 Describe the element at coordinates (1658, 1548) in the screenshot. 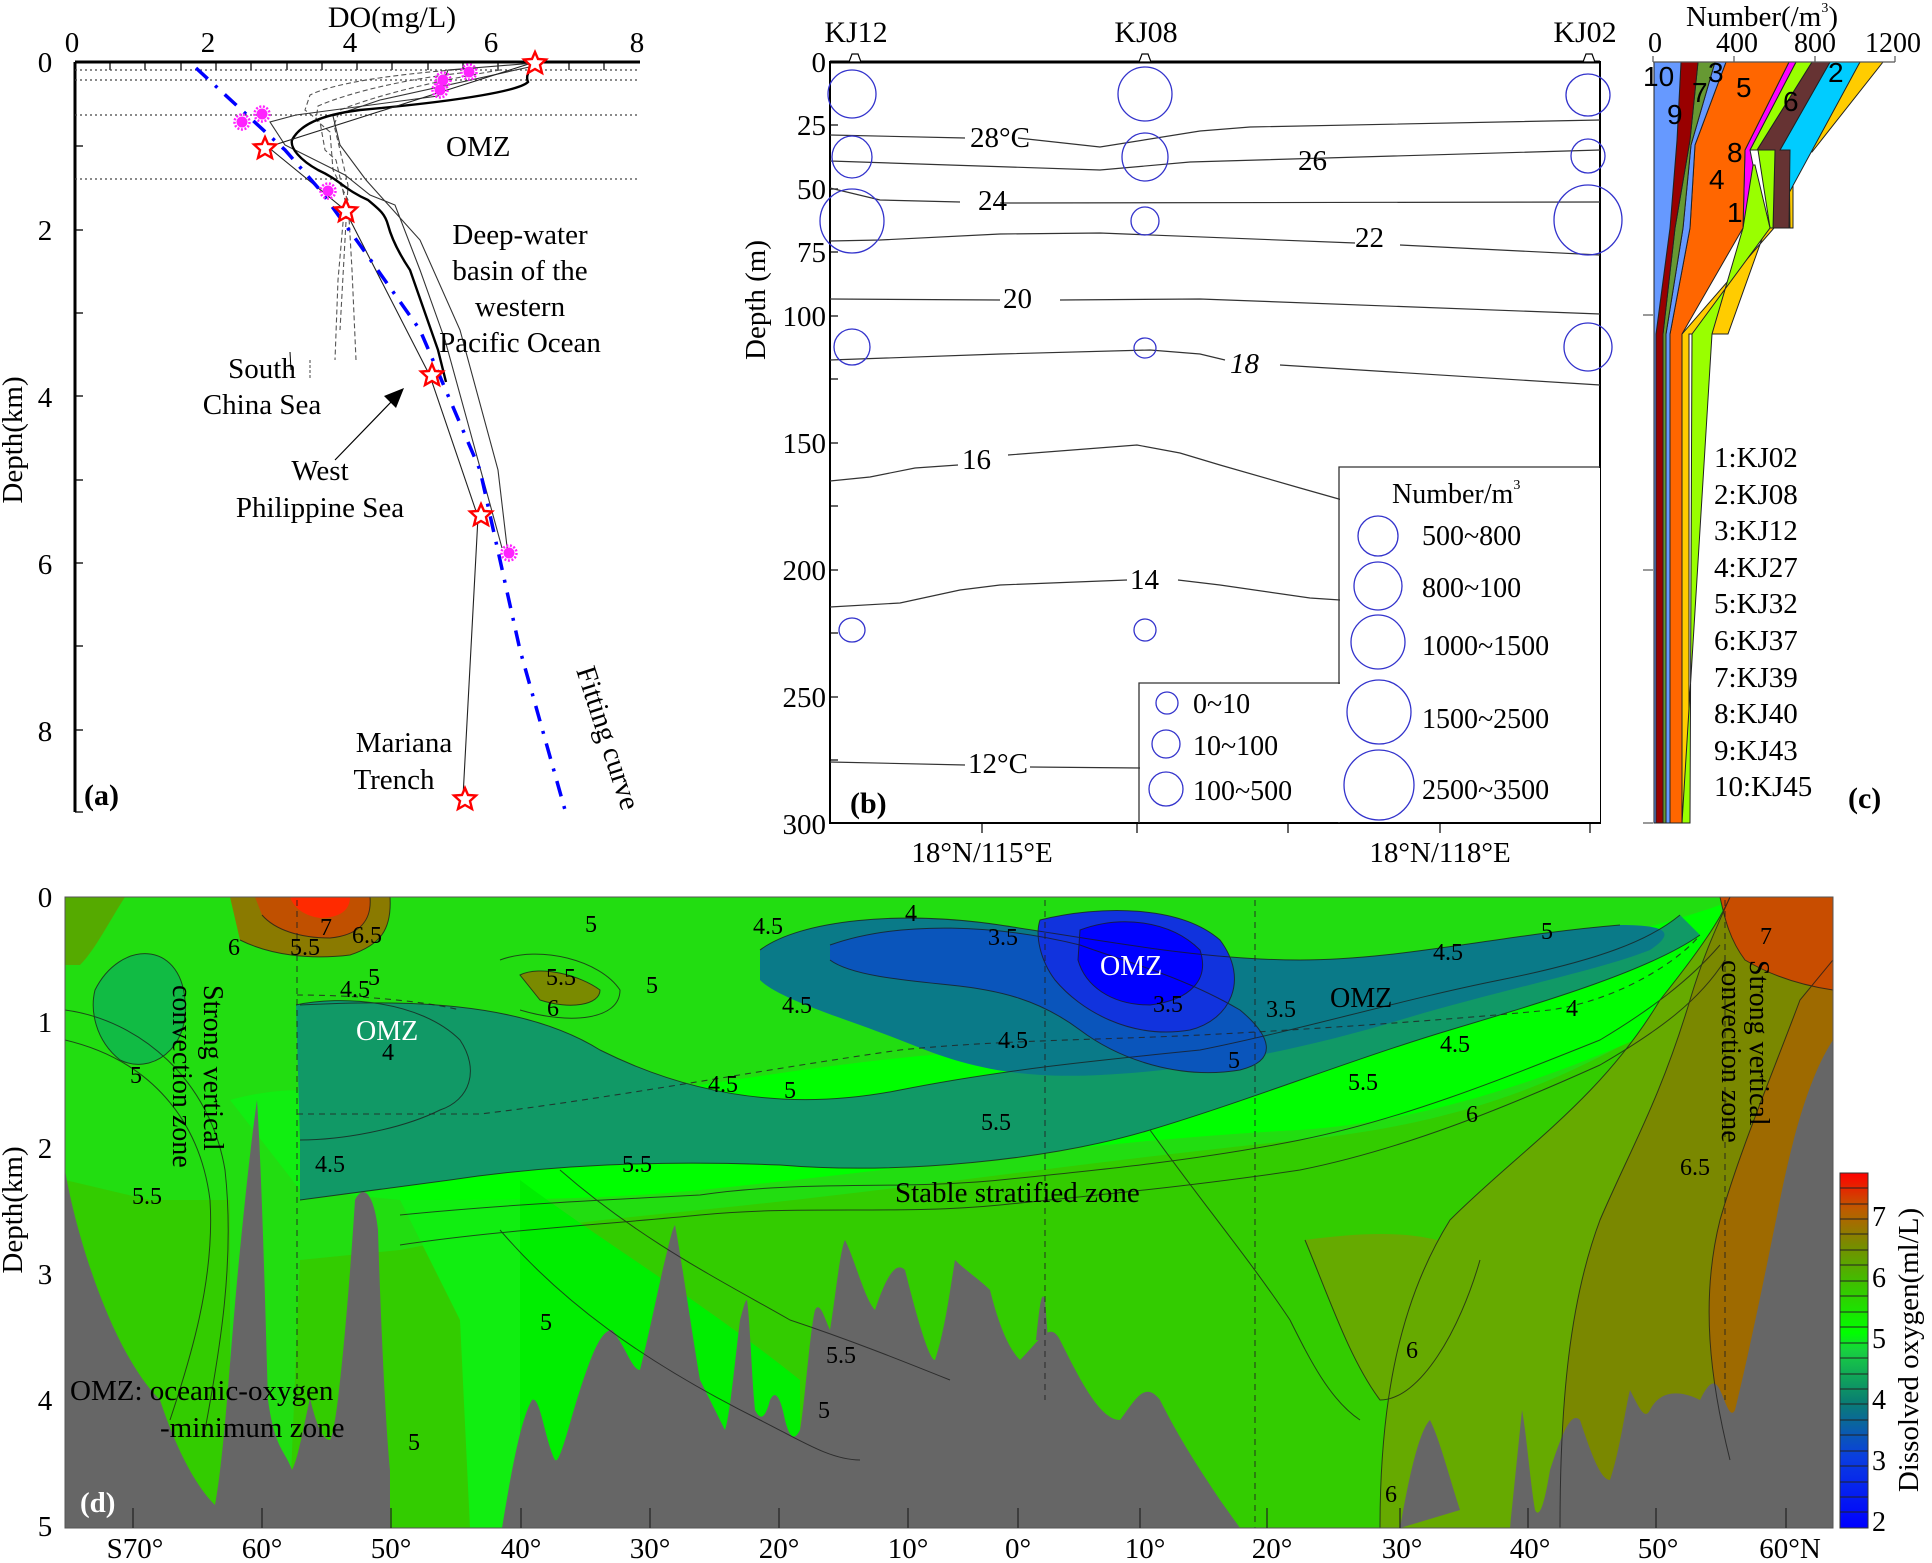

I see `x-tick-label: 50°` at that location.